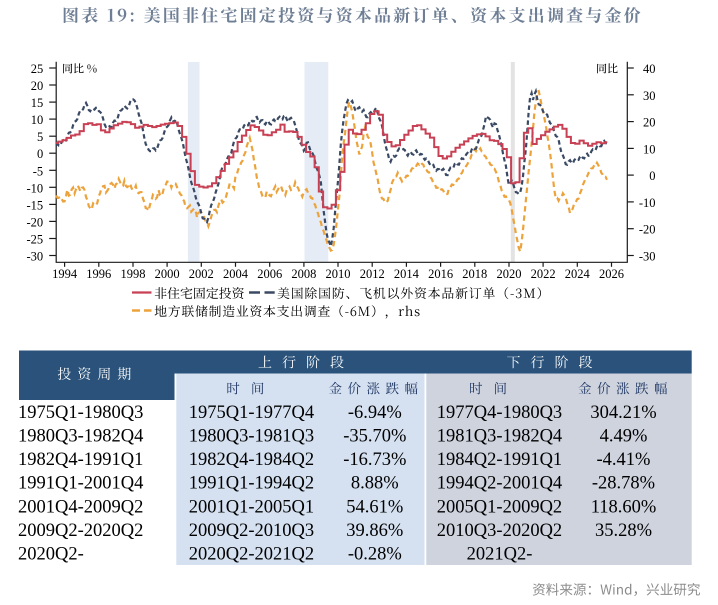 Image resolution: width=718 pixels, height=605 pixels. Describe the element at coordinates (133, 274) in the screenshot. I see `svg-text: 1998` at that location.